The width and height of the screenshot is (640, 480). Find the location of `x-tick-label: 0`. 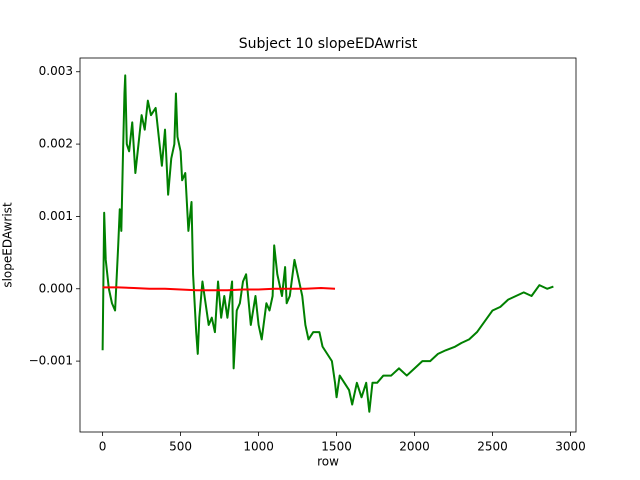

x-tick-label: 0 is located at coordinates (103, 447).